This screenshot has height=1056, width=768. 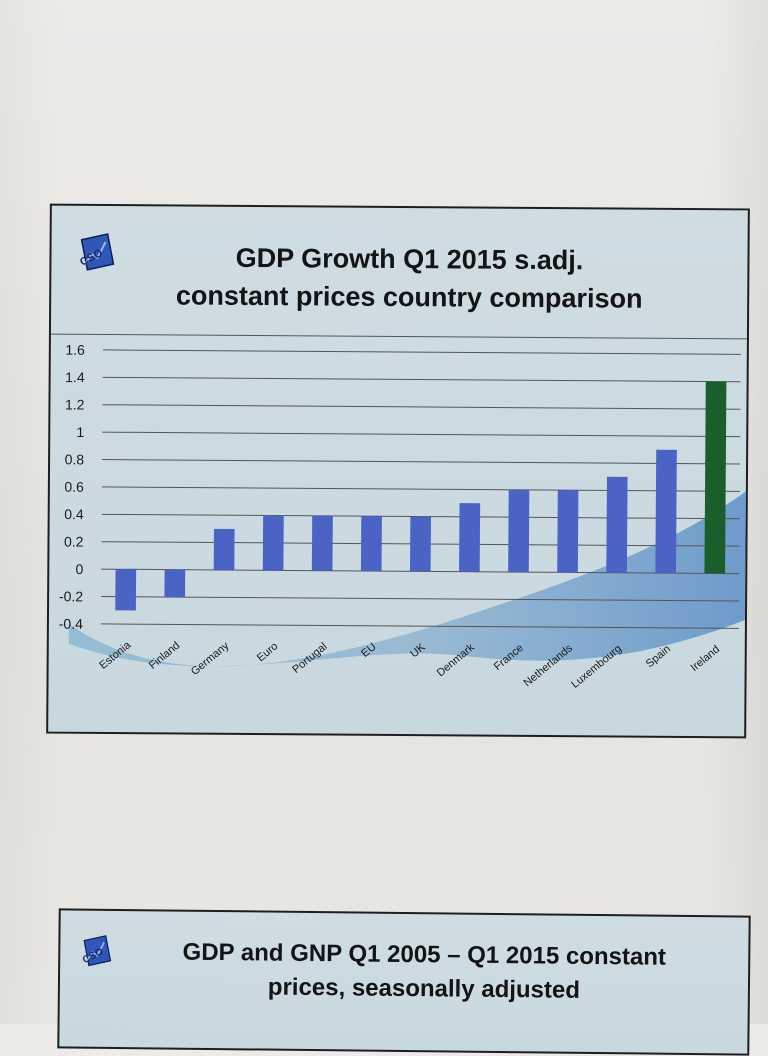 I want to click on x-tick-label: Finland, so click(x=164, y=656).